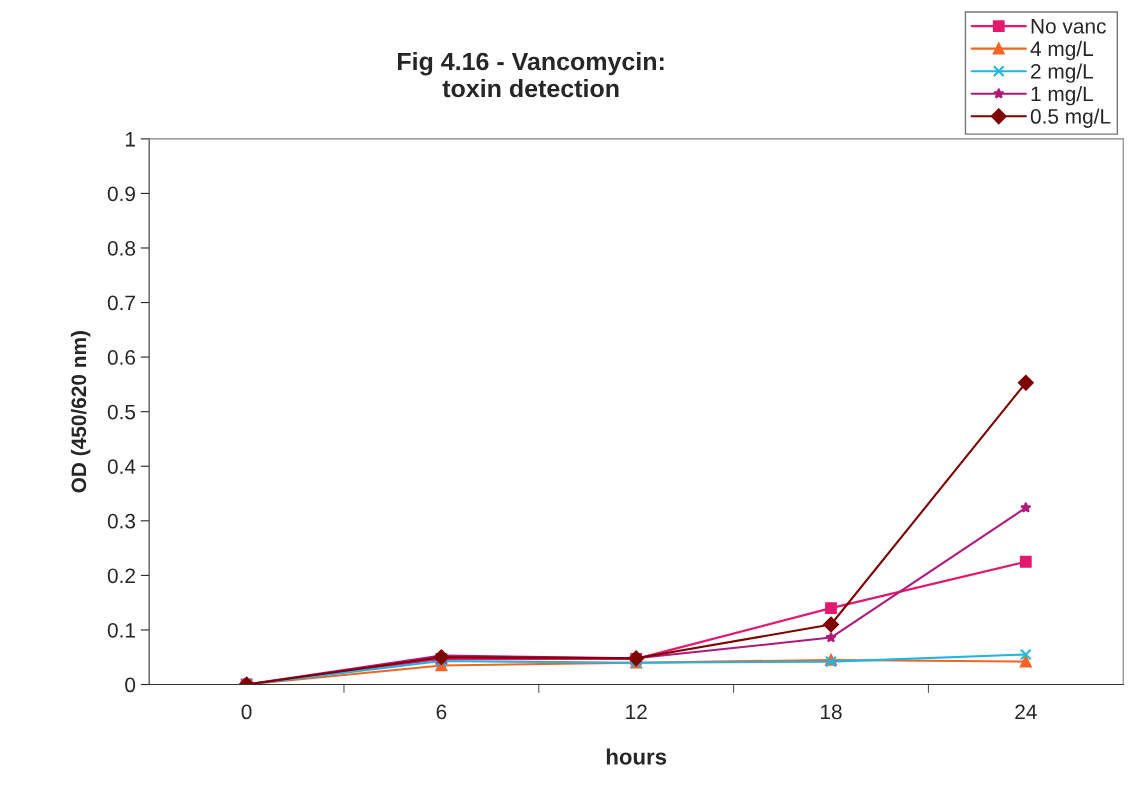  I want to click on x-tick-label: 18, so click(831, 712).